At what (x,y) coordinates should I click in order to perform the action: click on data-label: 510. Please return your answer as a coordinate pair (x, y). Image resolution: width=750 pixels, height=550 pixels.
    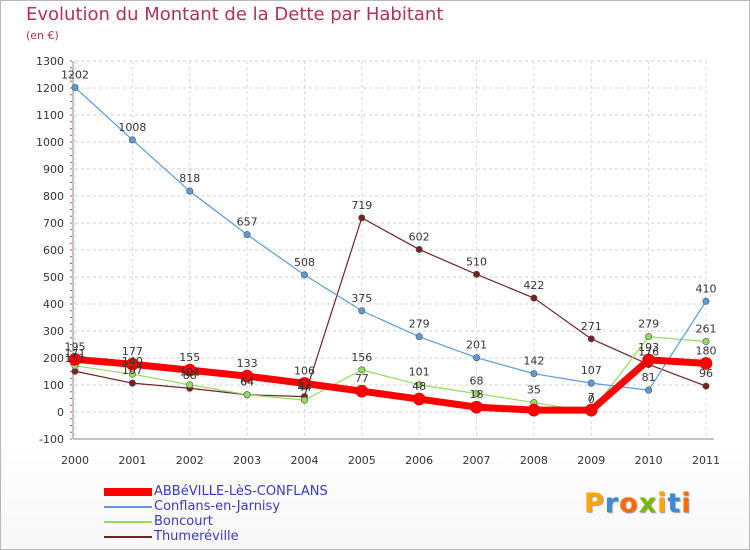
    Looking at the image, I should click on (476, 261).